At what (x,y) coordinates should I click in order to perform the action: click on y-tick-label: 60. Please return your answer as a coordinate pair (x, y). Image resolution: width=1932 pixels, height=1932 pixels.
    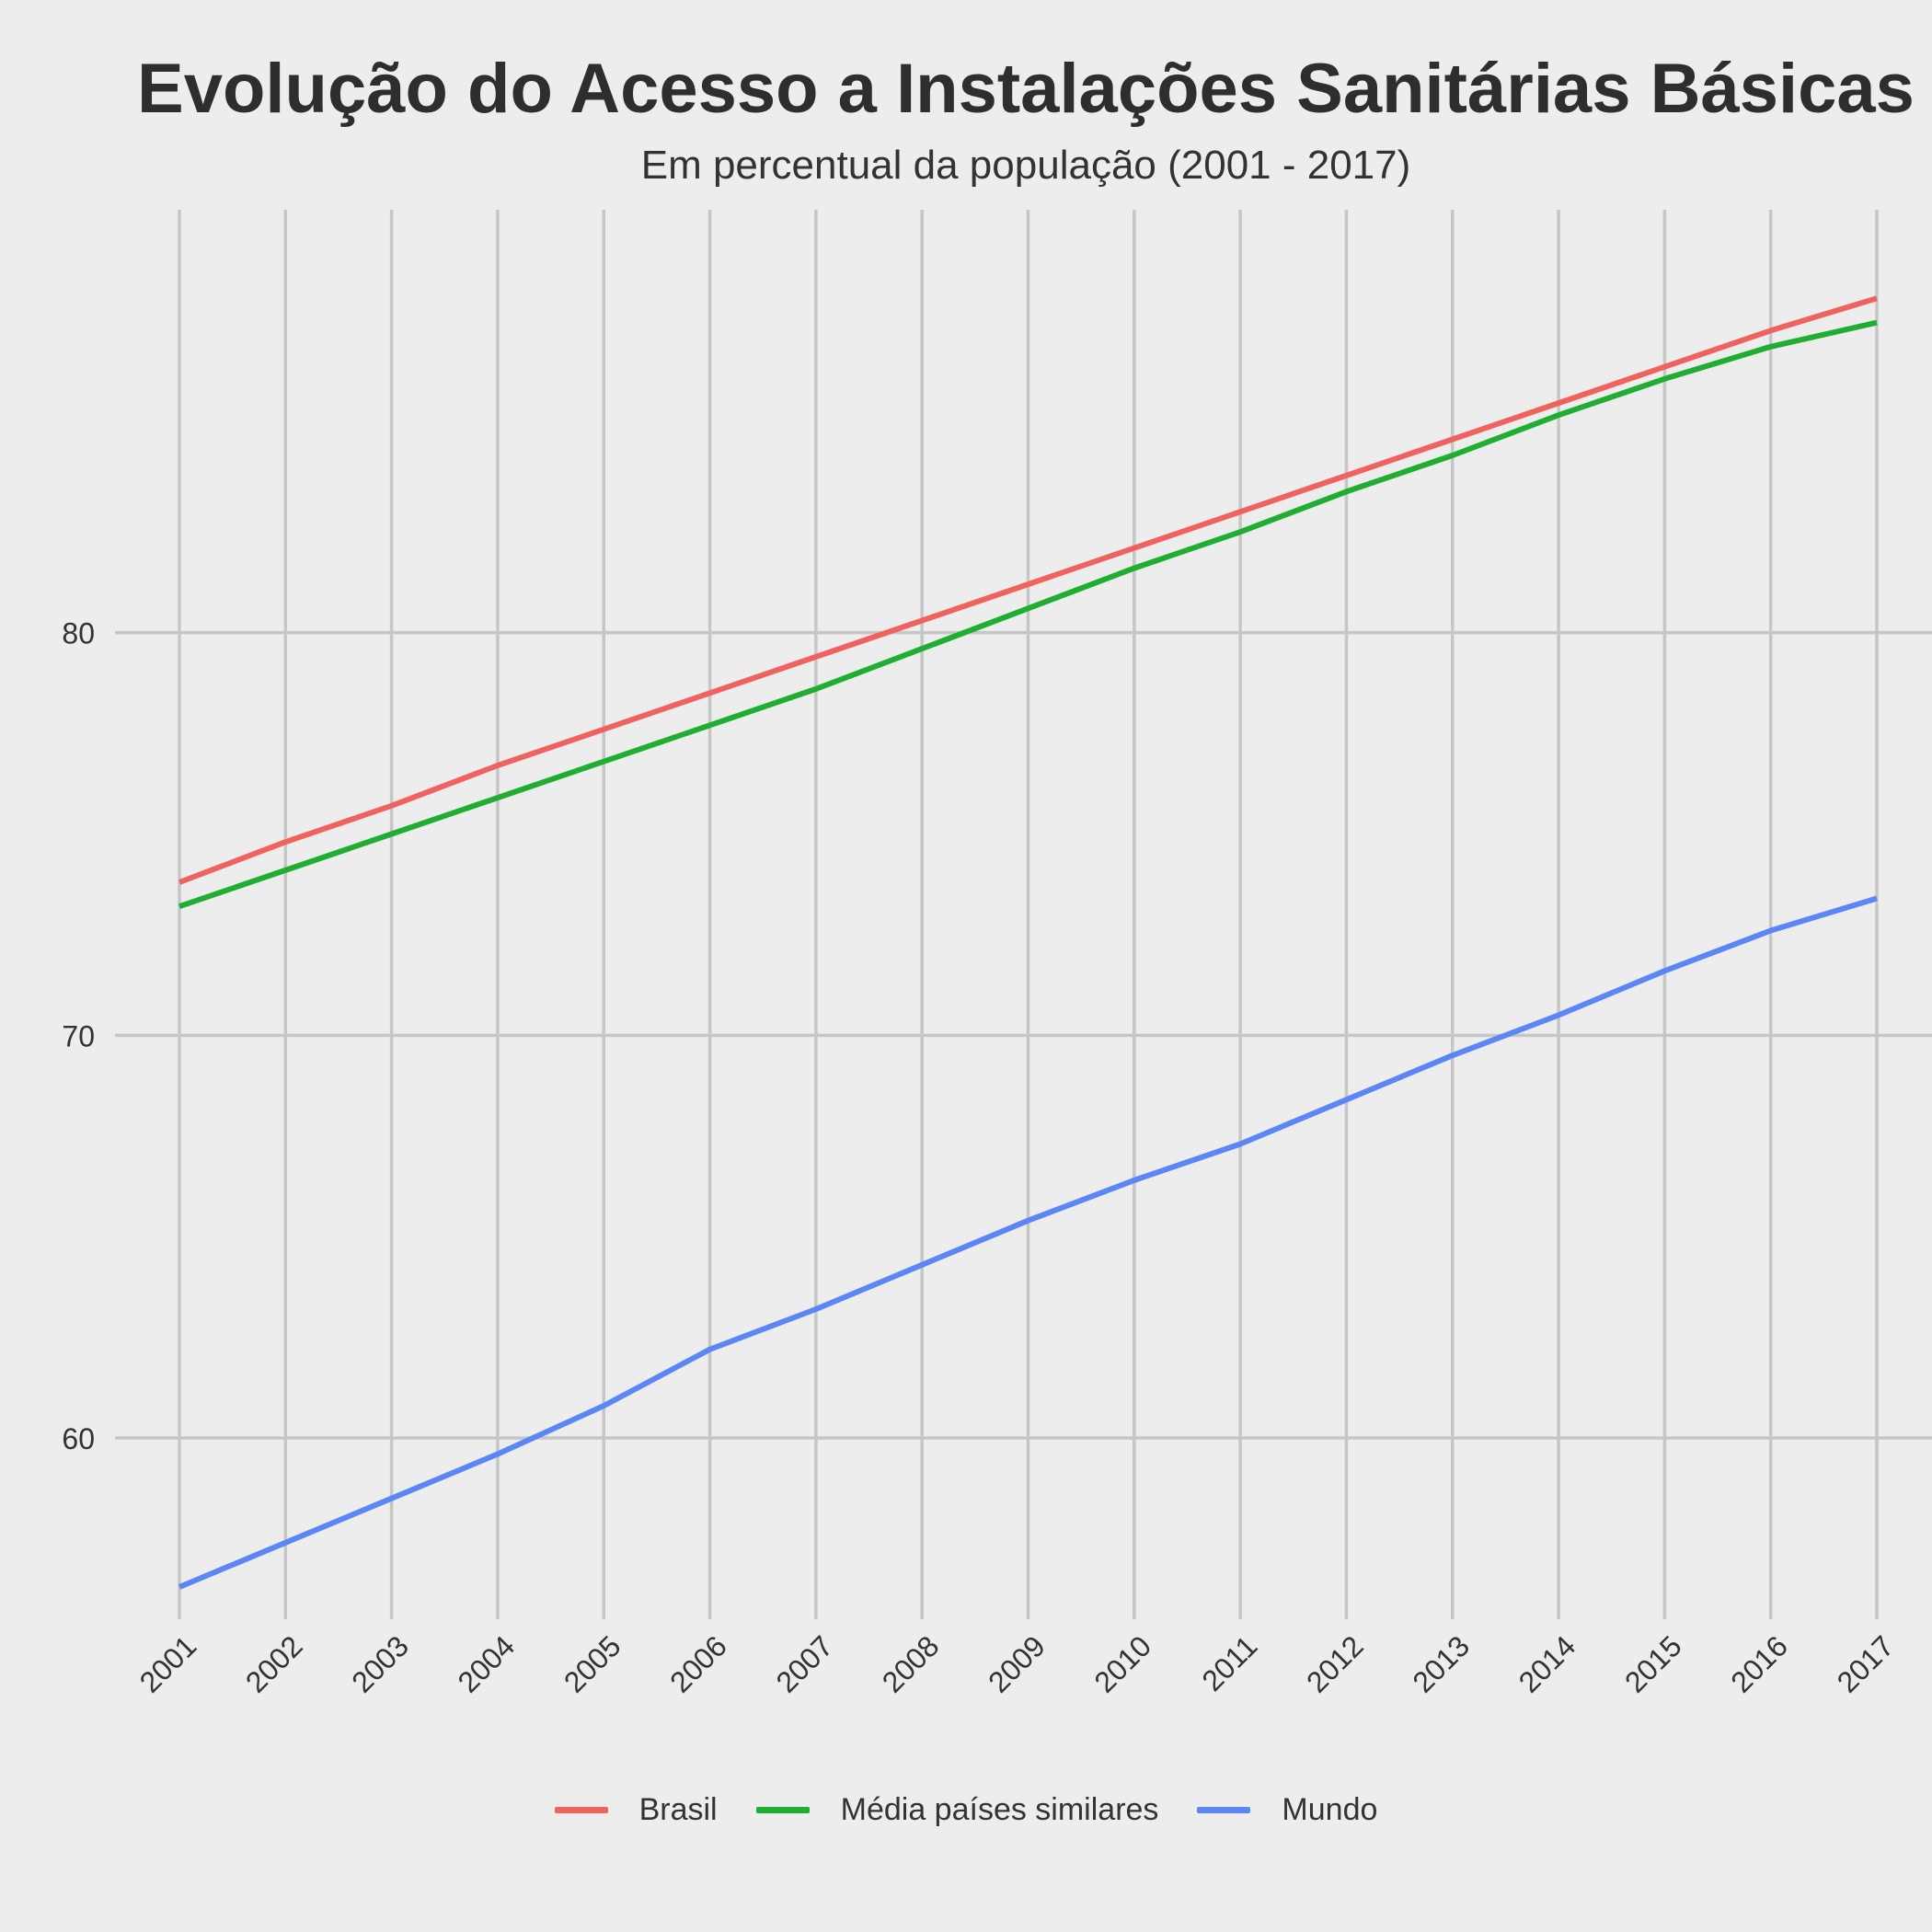
    Looking at the image, I should click on (78, 1438).